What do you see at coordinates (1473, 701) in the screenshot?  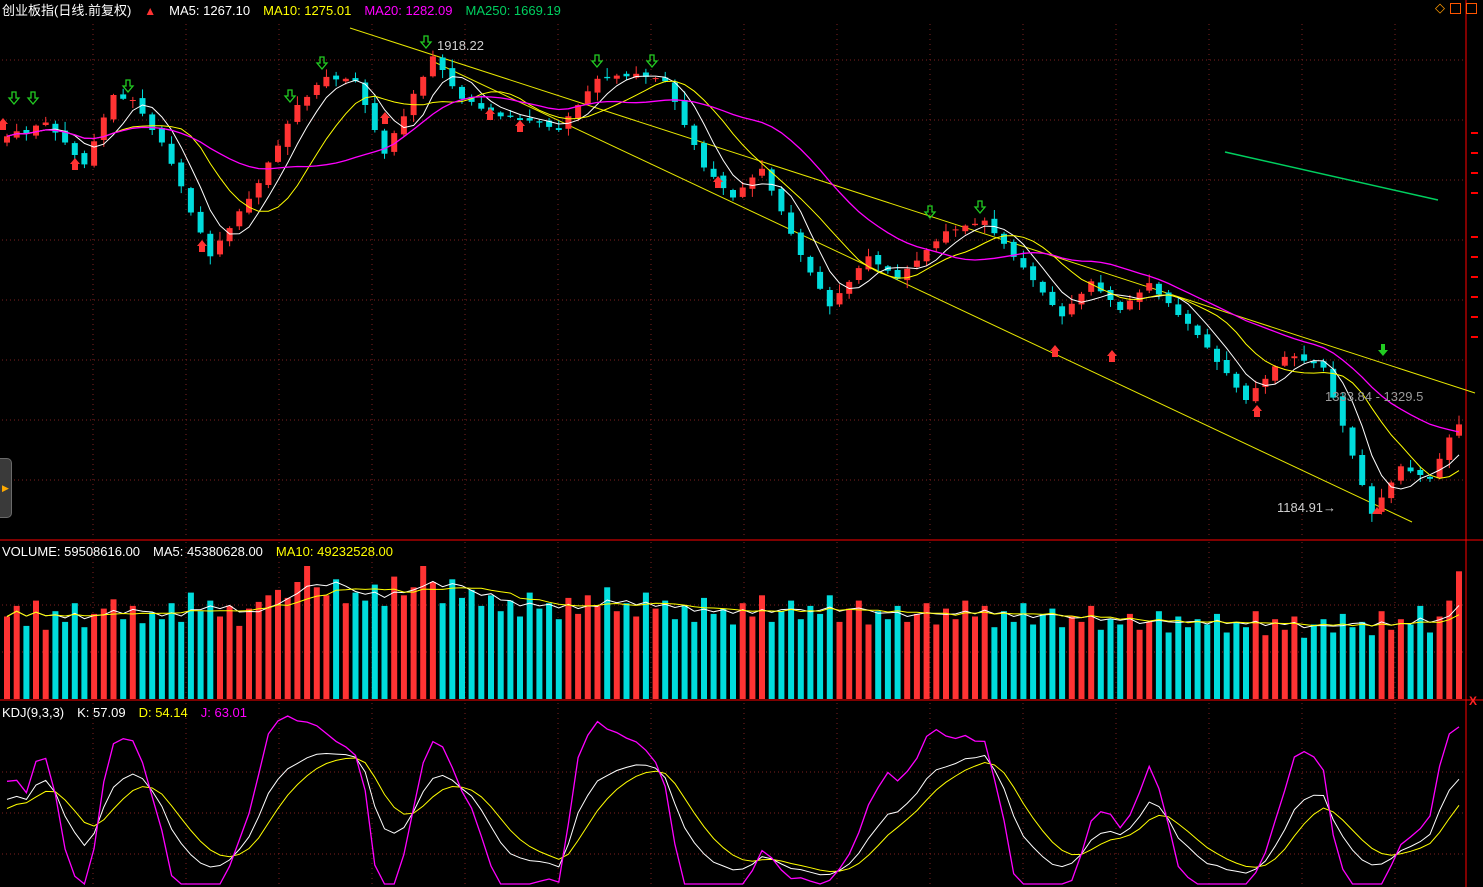 I see `close-indicator-button: X` at bounding box center [1473, 701].